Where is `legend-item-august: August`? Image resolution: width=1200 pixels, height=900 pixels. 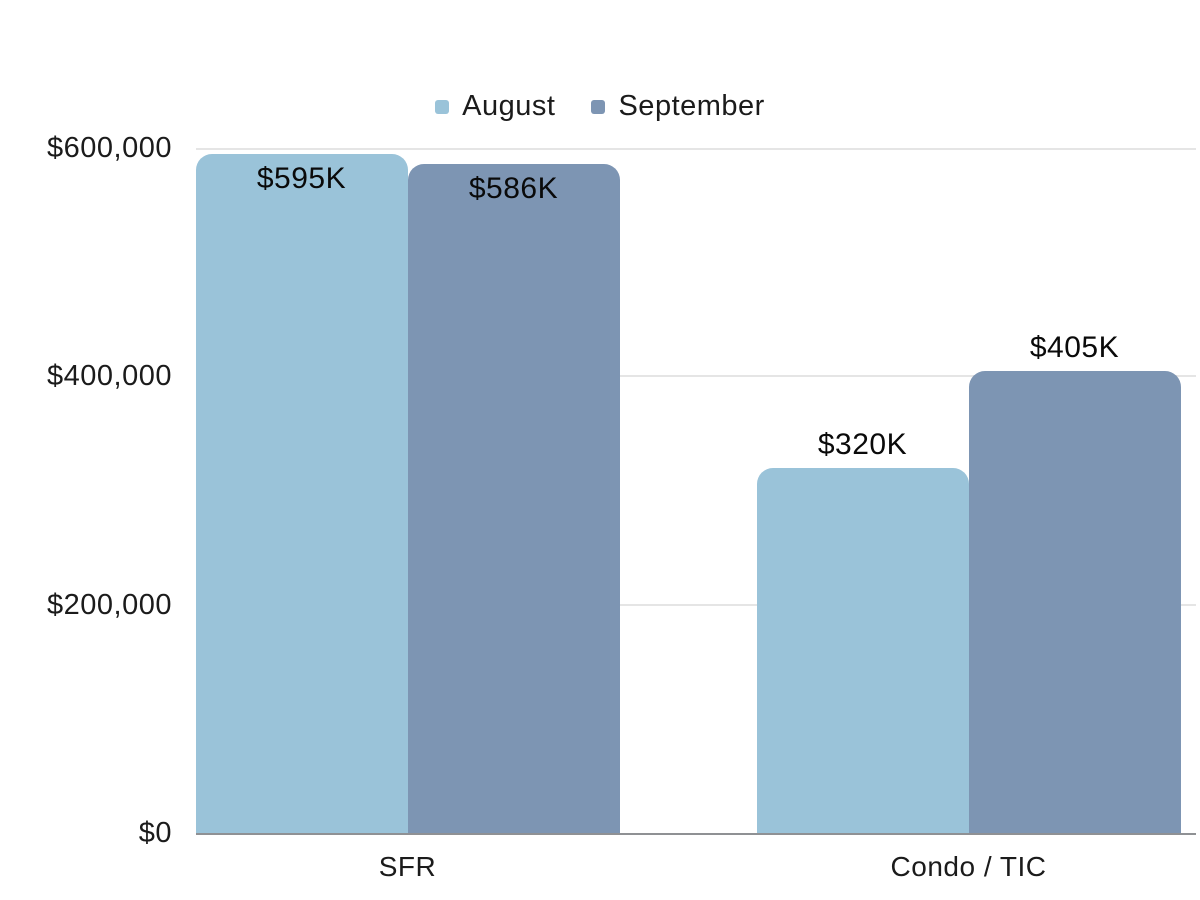 legend-item-august: August is located at coordinates (495, 106).